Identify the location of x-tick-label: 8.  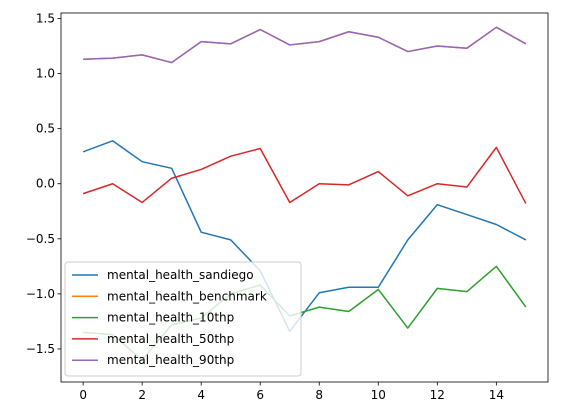
(319, 395).